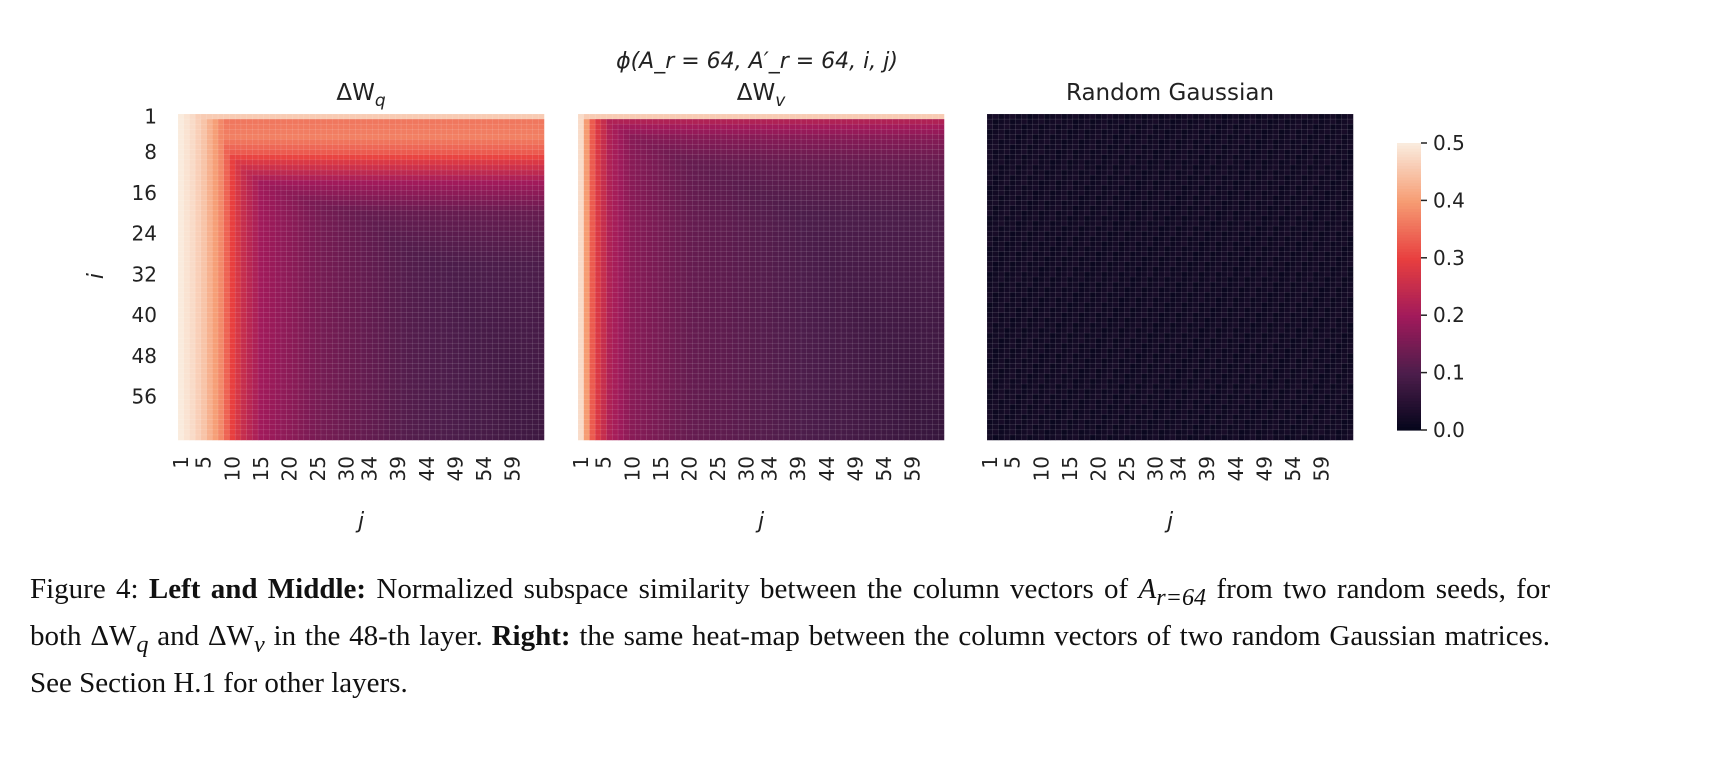 This screenshot has height=781, width=1729. I want to click on x-tick-label: 20, so click(290, 468).